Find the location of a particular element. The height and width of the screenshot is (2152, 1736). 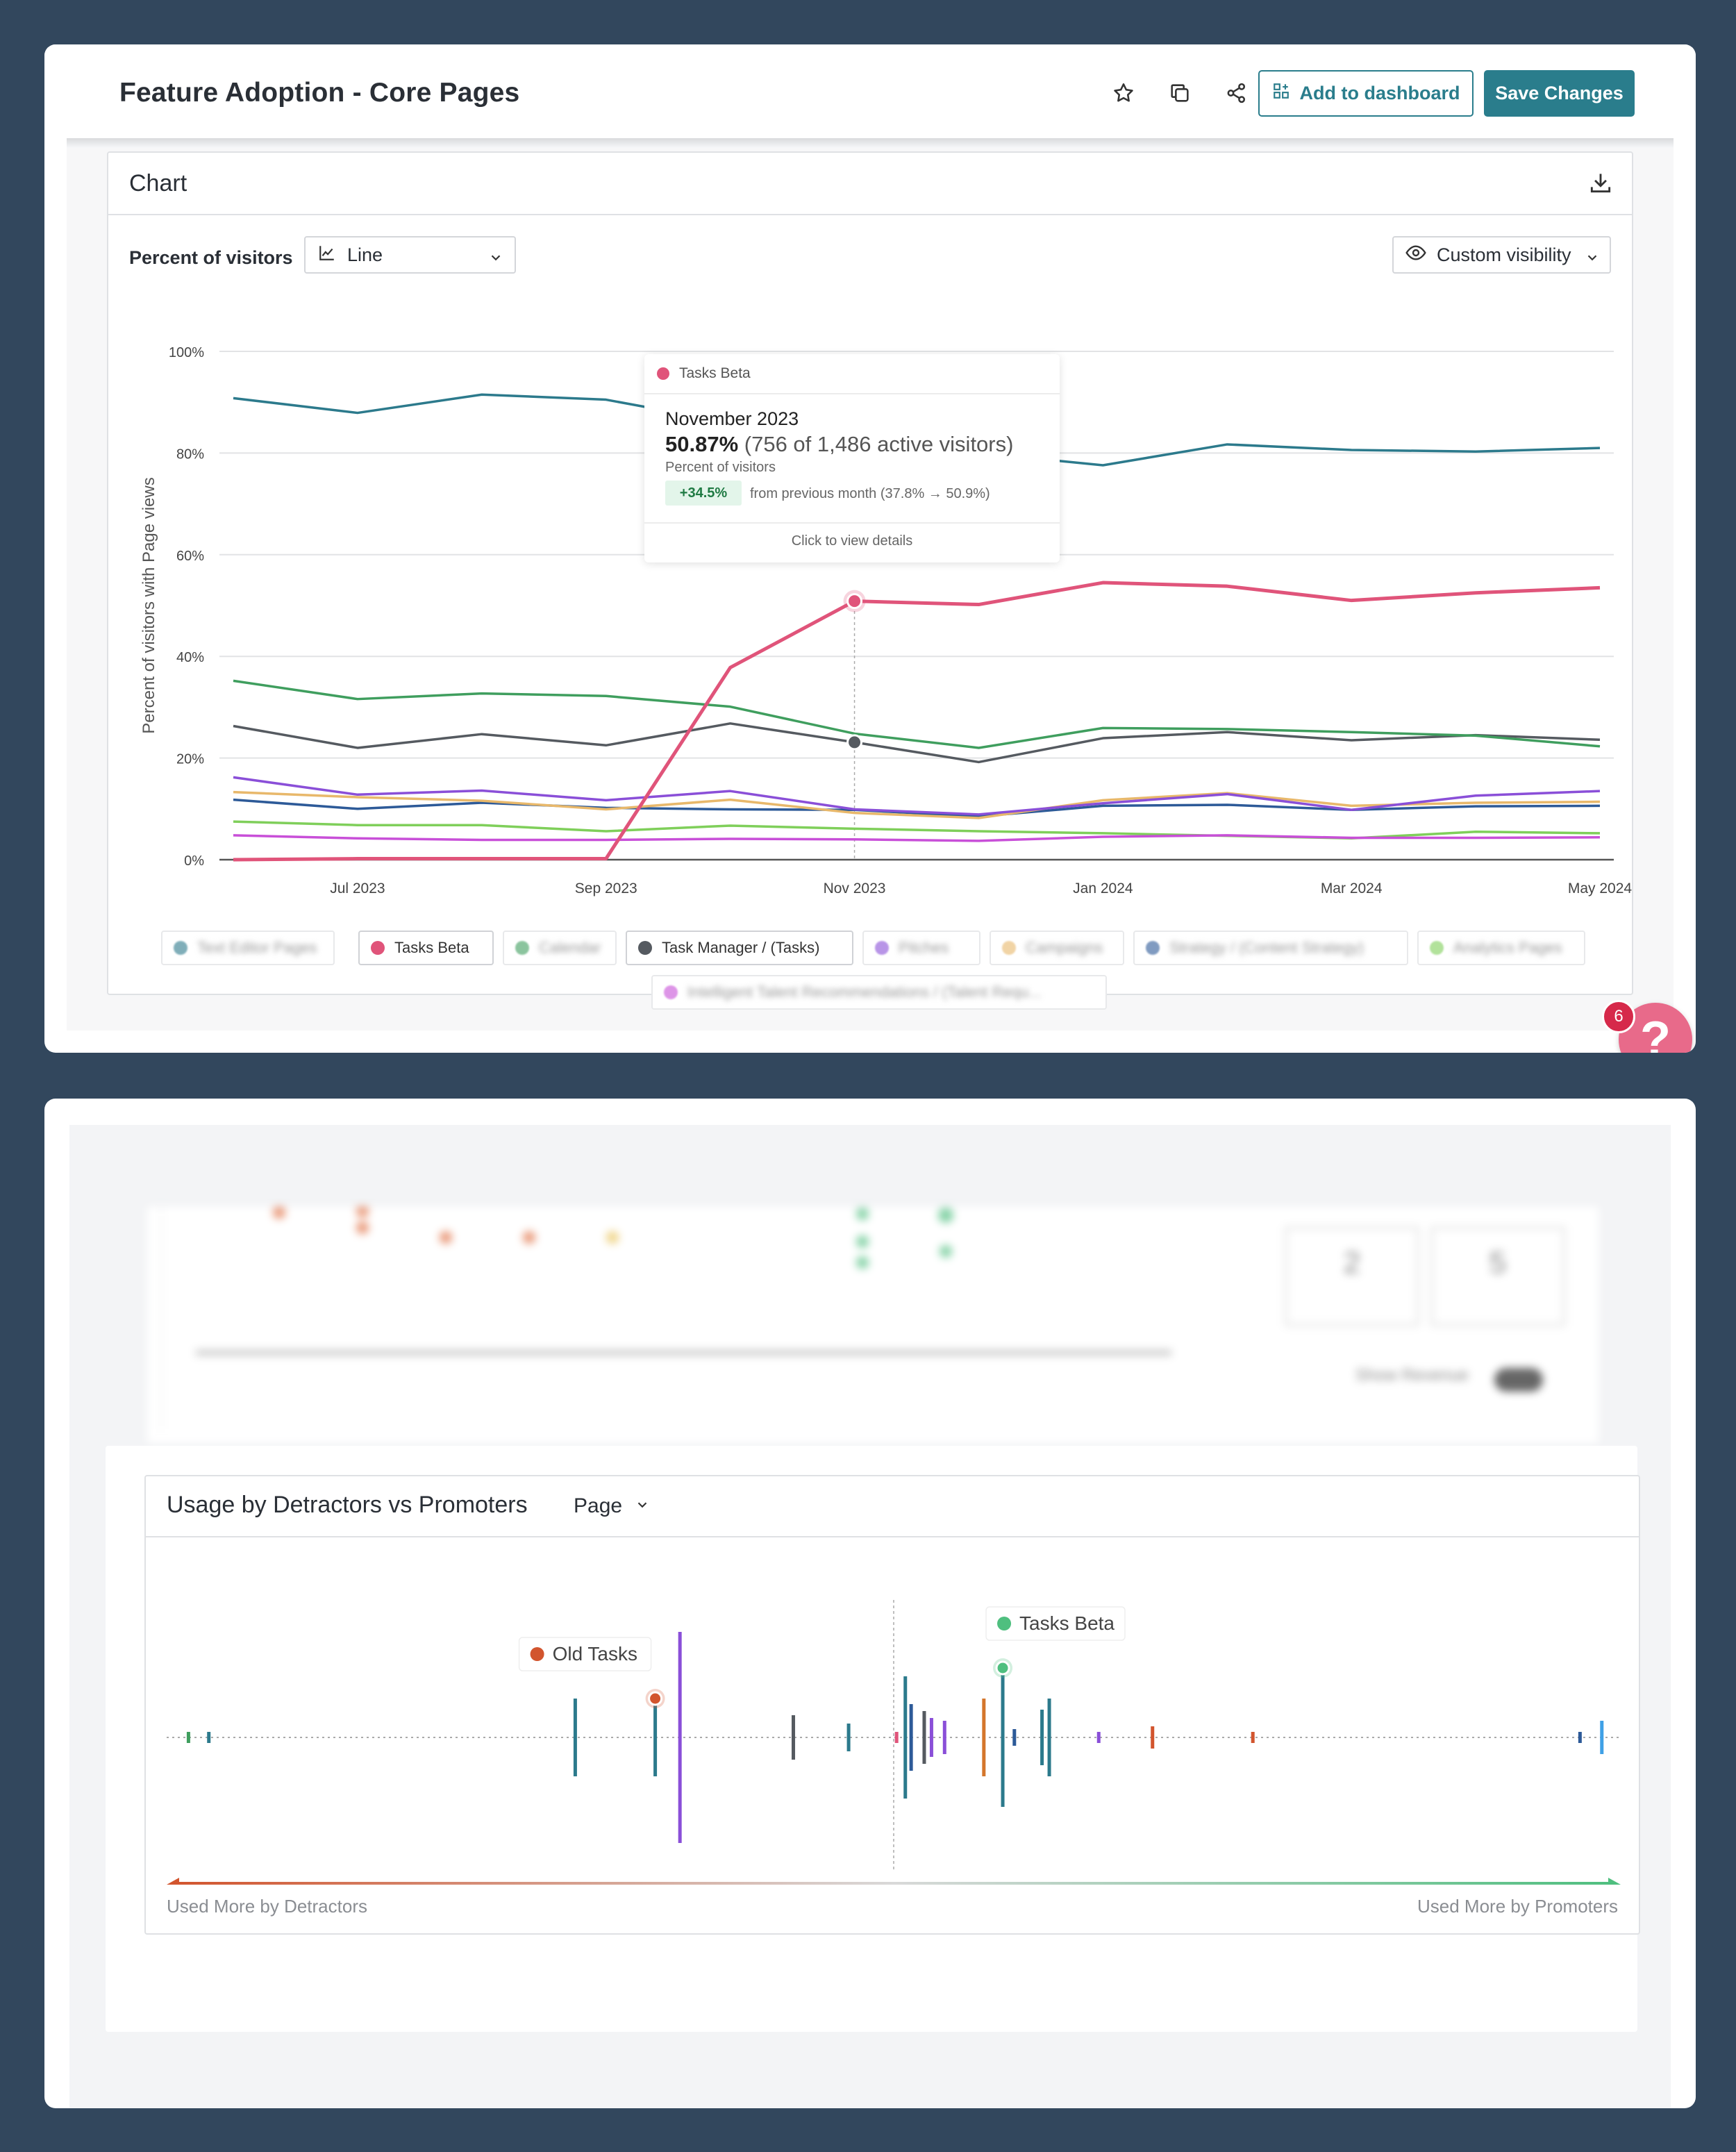

legend-item: Text Editor Pages is located at coordinates (248, 948).